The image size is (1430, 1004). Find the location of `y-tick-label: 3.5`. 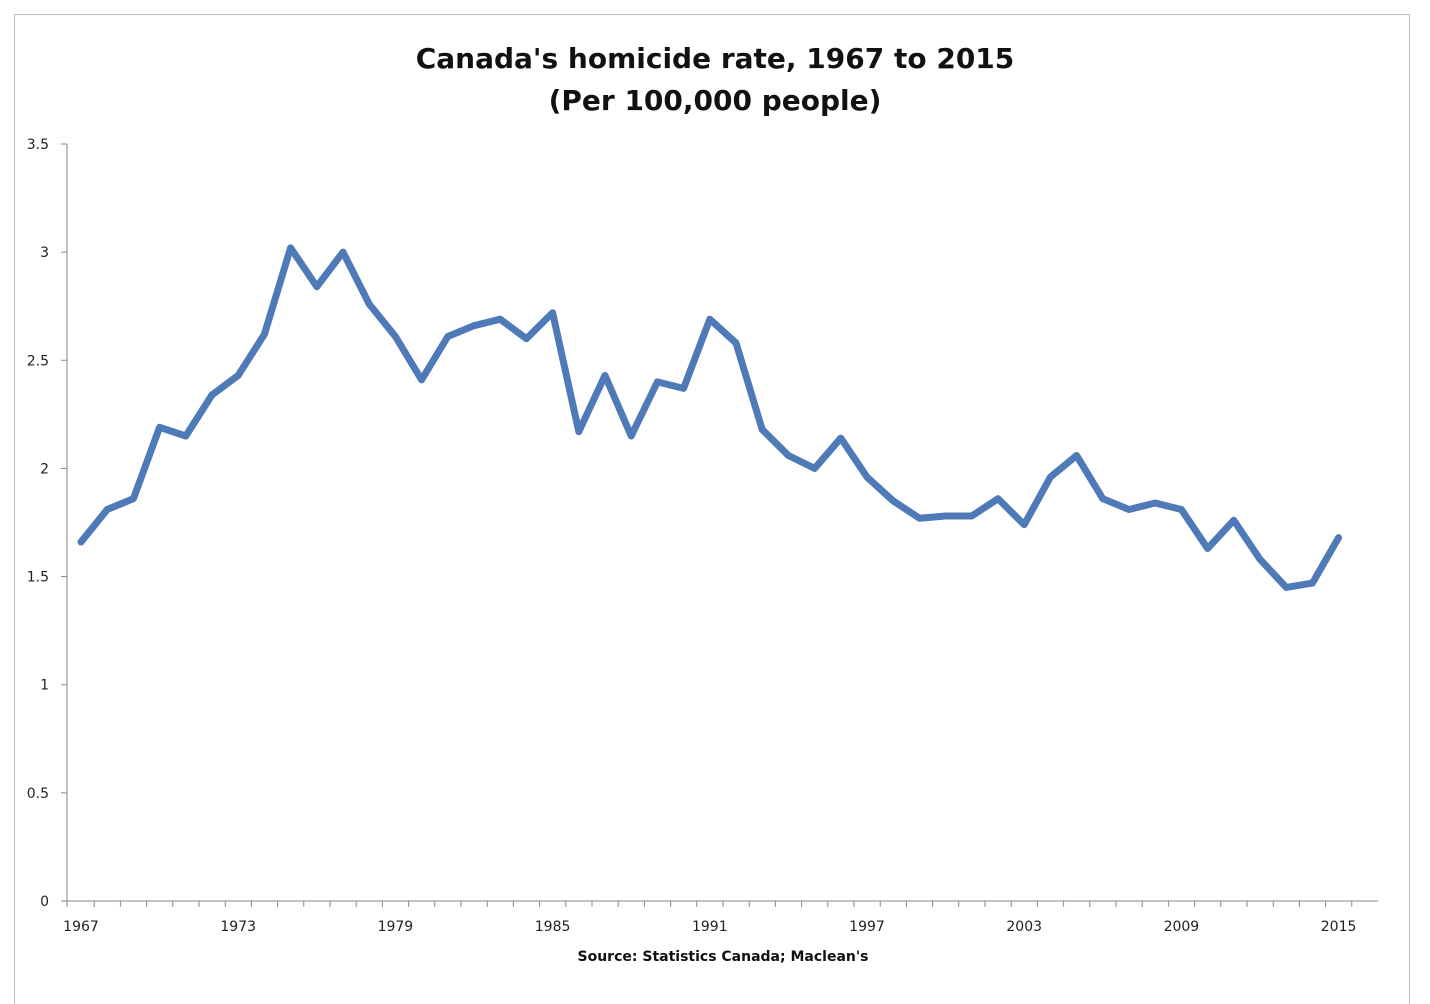

y-tick-label: 3.5 is located at coordinates (38, 145).